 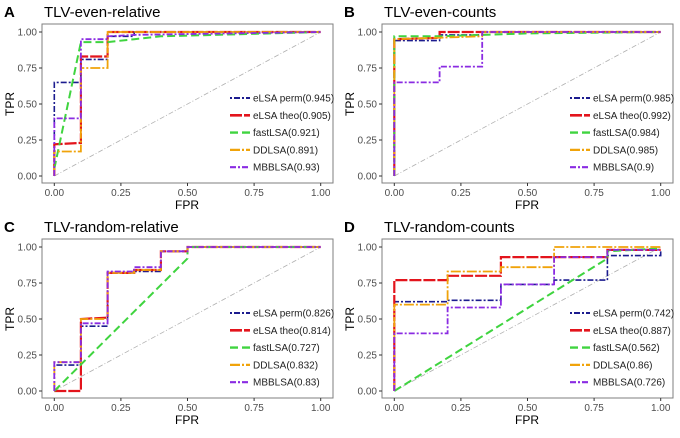 I want to click on panel-label: D, so click(x=349, y=227).